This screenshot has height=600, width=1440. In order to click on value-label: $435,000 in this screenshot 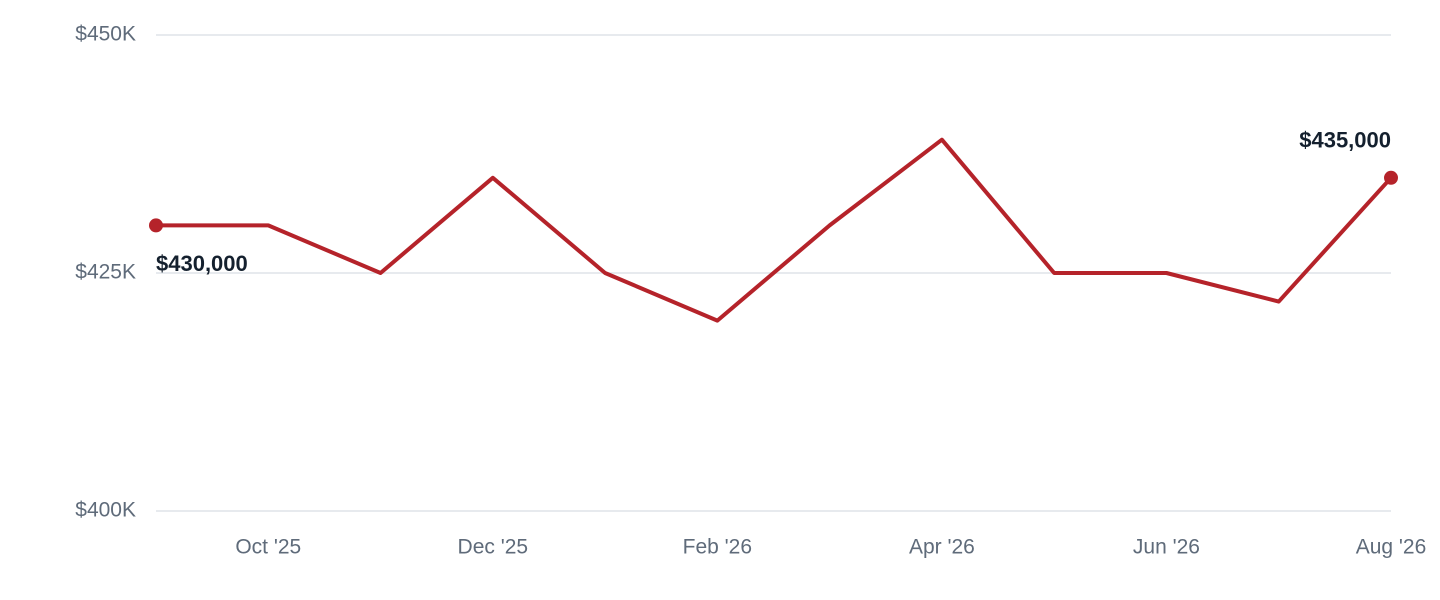, I will do `click(1345, 140)`.